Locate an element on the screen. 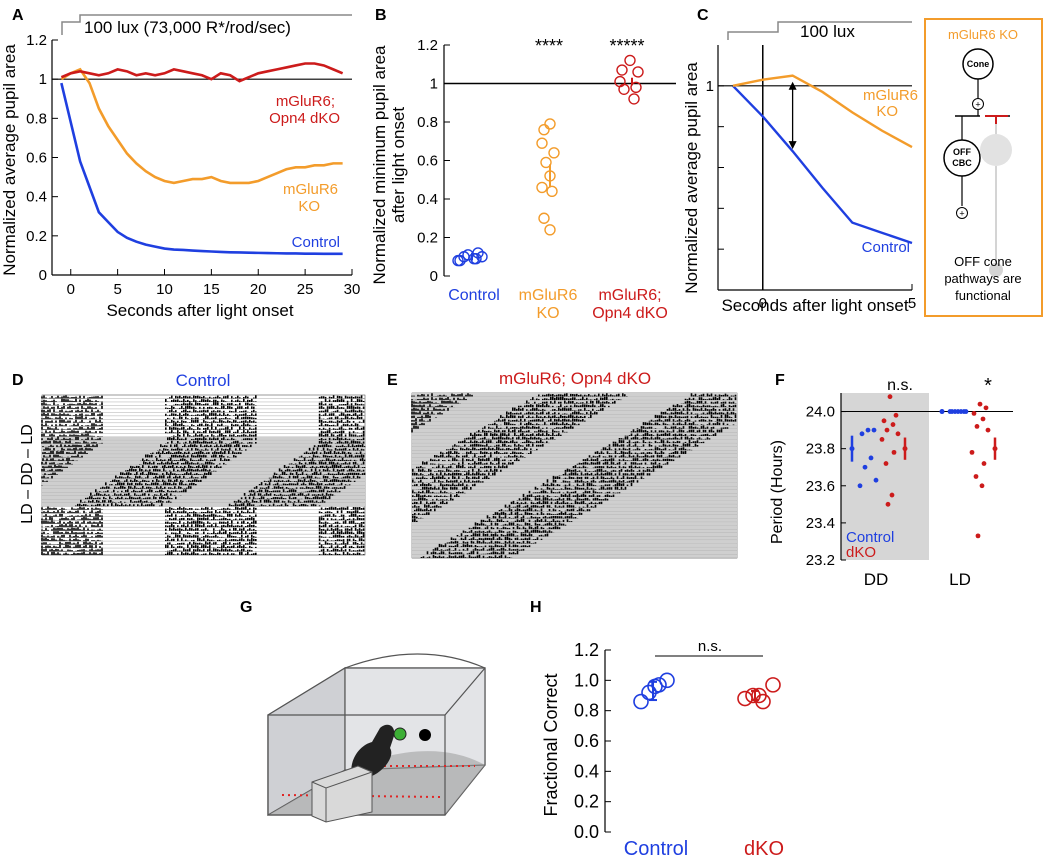 This screenshot has width=1050, height=863. panel-g-arena-illustration is located at coordinates (376, 738).